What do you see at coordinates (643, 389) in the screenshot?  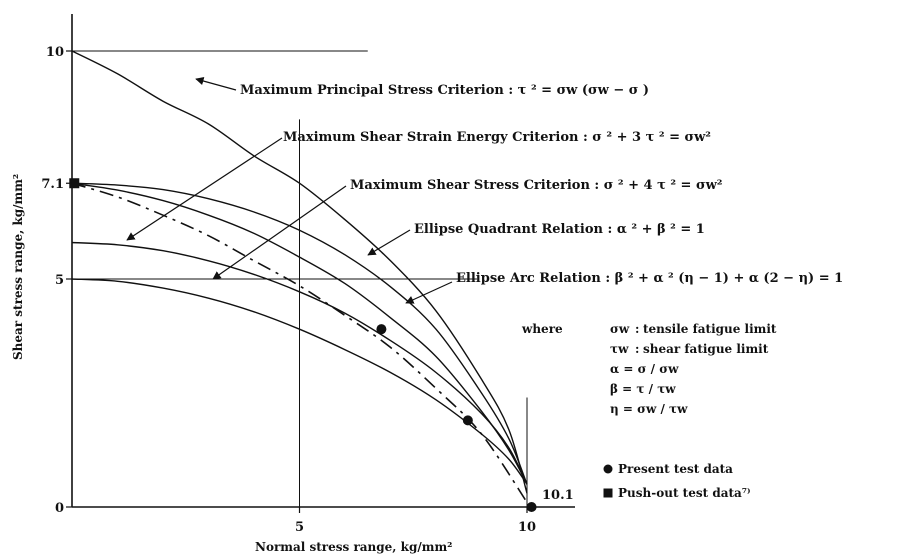 I see `definition-symbol-3: β = τ / τw` at bounding box center [643, 389].